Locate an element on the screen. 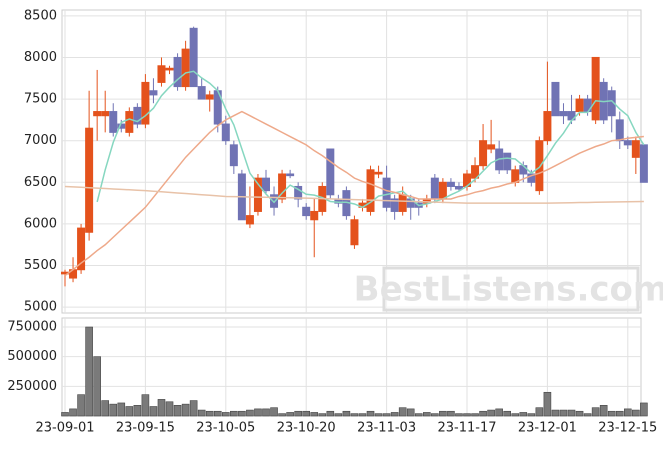 The image size is (663, 450). x-tick-label: 23-10-05 is located at coordinates (225, 428).